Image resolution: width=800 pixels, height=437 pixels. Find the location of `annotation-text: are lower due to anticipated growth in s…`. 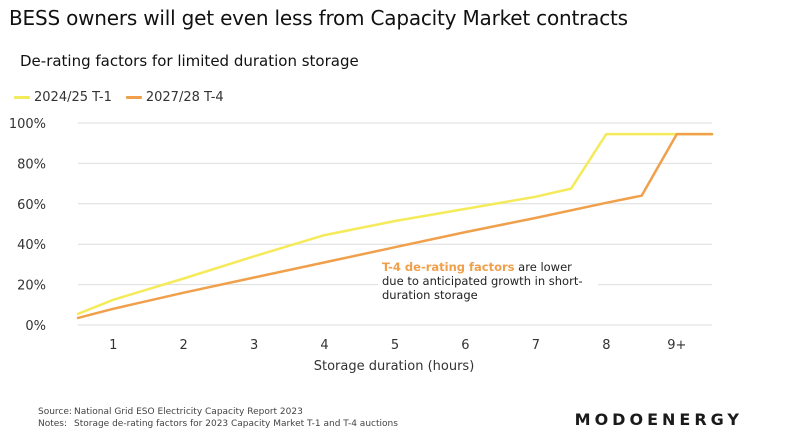

annotation-text: are lower due to anticipated growth in s… is located at coordinates (482, 281).